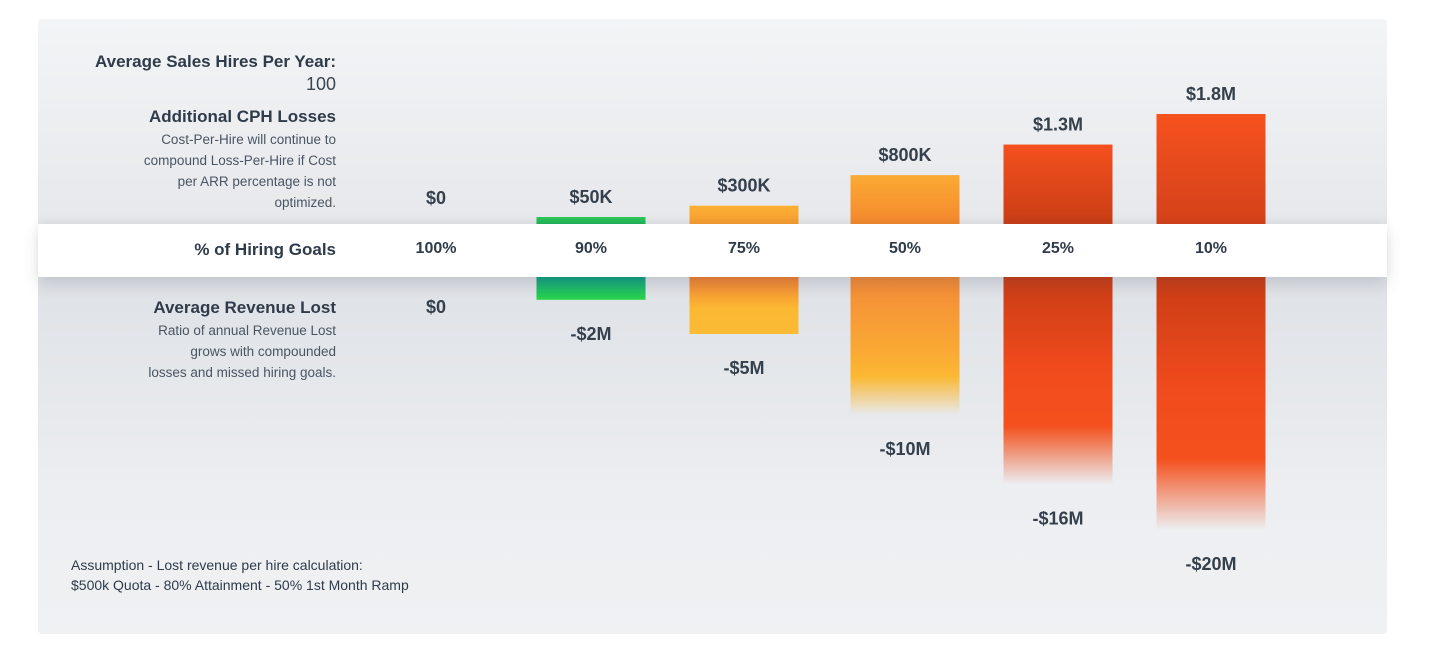 The width and height of the screenshot is (1429, 664). I want to click on hiring-goal-percent: 100%, so click(436, 248).